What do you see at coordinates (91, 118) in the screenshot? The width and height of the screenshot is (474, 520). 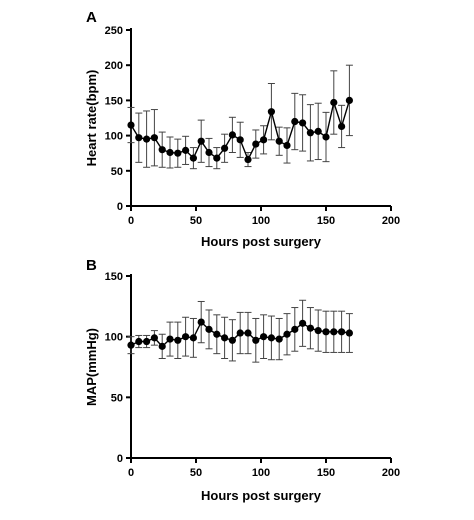 I see `y-axis-title: Heart rate(bpm)` at bounding box center [91, 118].